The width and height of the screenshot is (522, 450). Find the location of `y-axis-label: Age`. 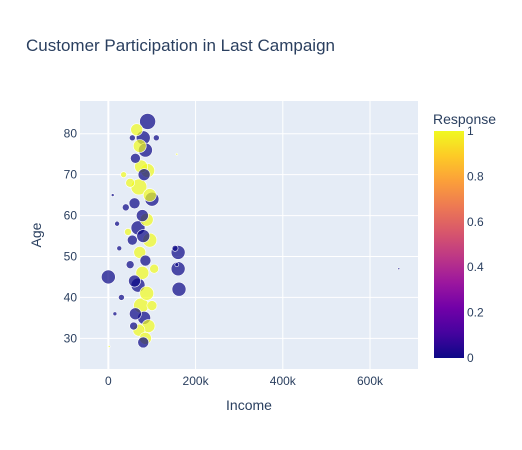

y-axis-label: Age is located at coordinates (36, 234).